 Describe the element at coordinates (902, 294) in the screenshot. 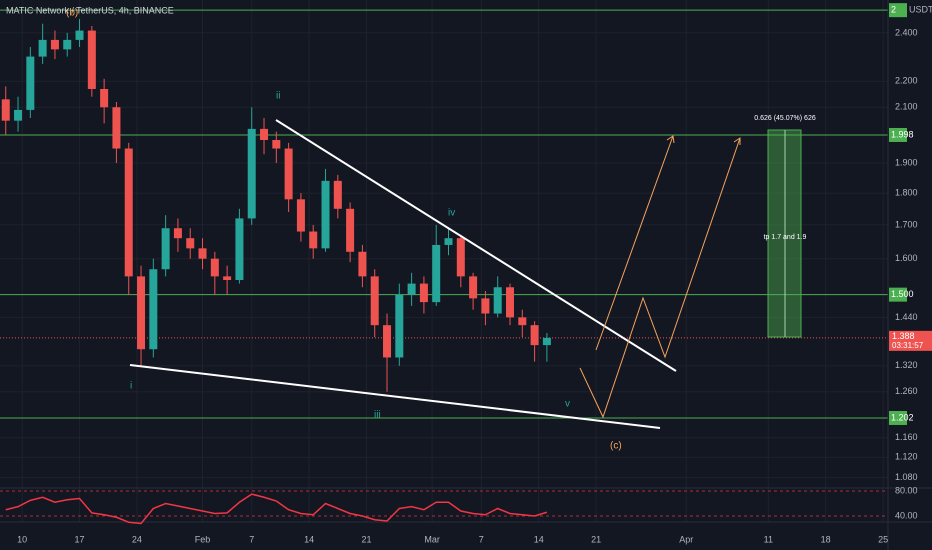

I see `level-label: 1.500` at that location.